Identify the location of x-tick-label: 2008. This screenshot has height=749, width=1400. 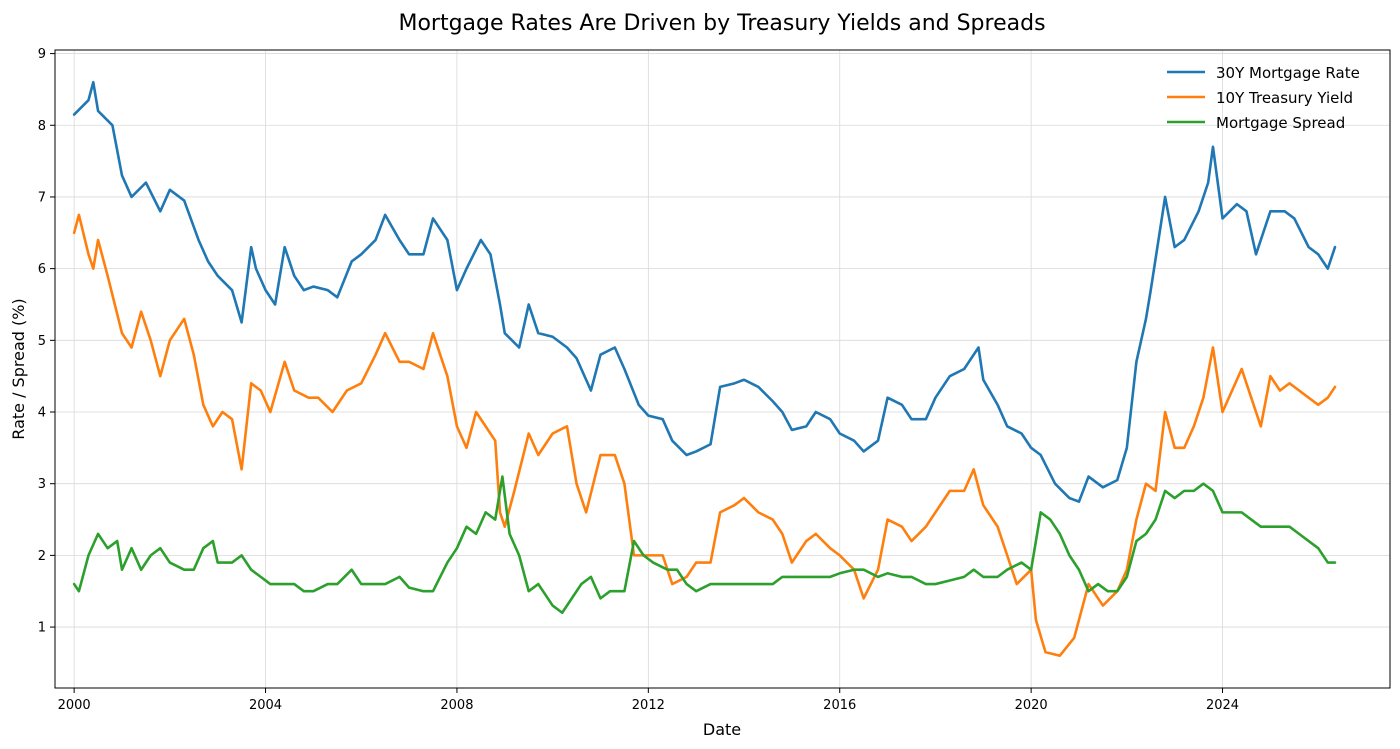
(456, 705).